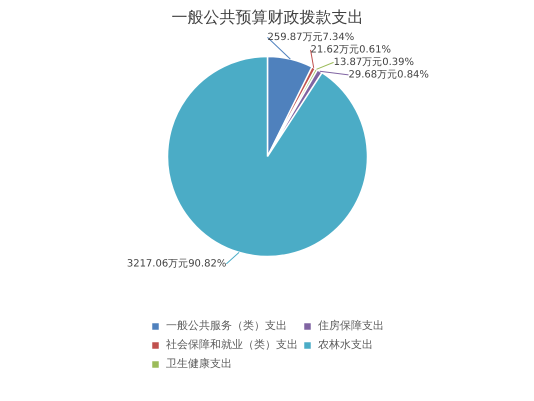 This screenshot has width=534, height=401. What do you see at coordinates (345, 344) in the screenshot?
I see `legend-label: 农林水支出` at bounding box center [345, 344].